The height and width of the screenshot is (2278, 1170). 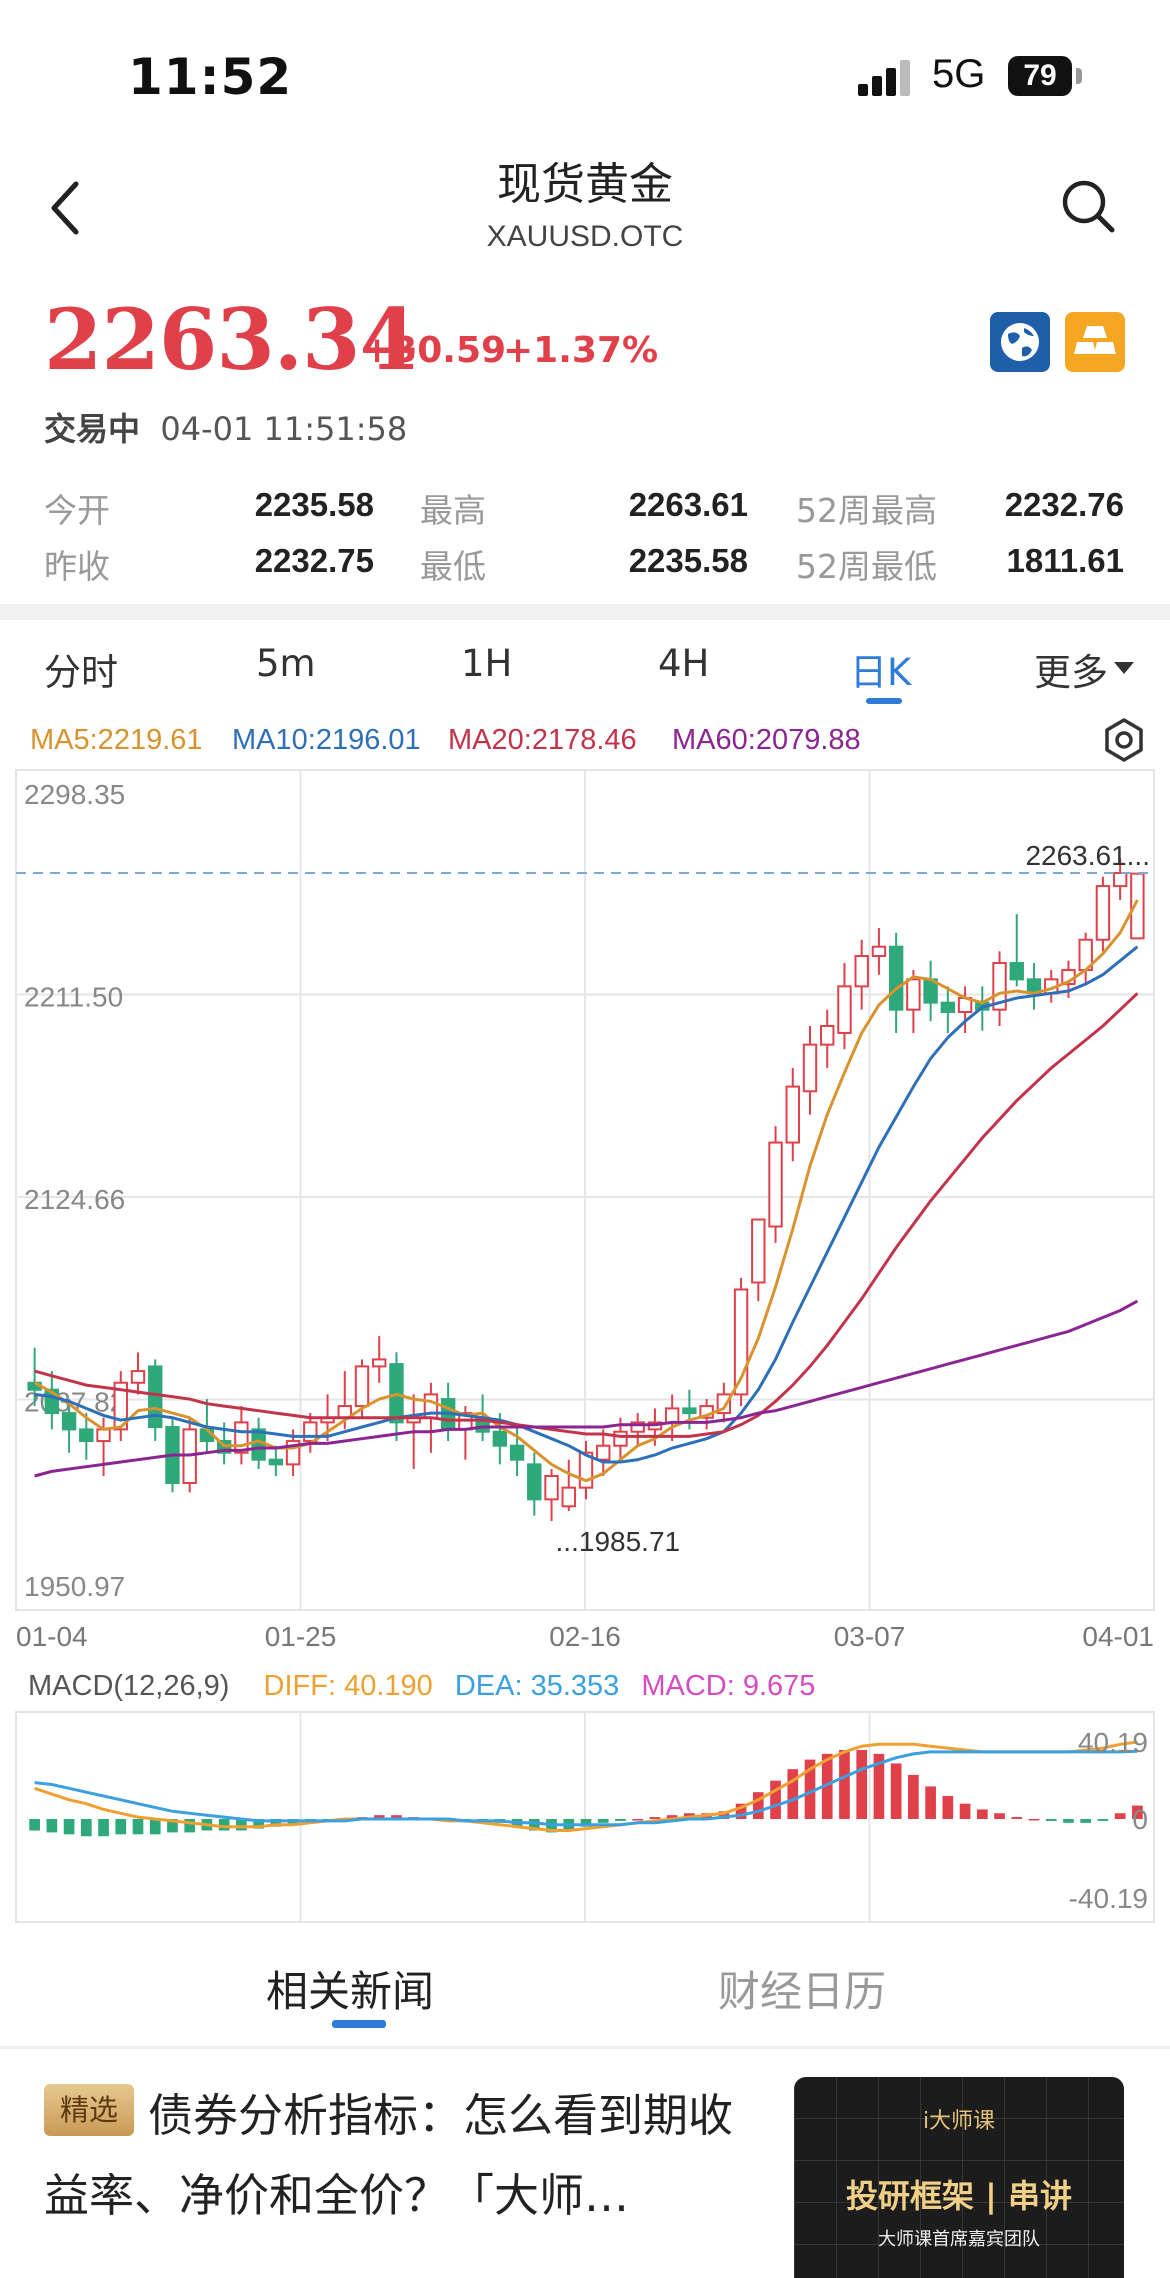 I want to click on stat-high-label: 最高, so click(x=453, y=510).